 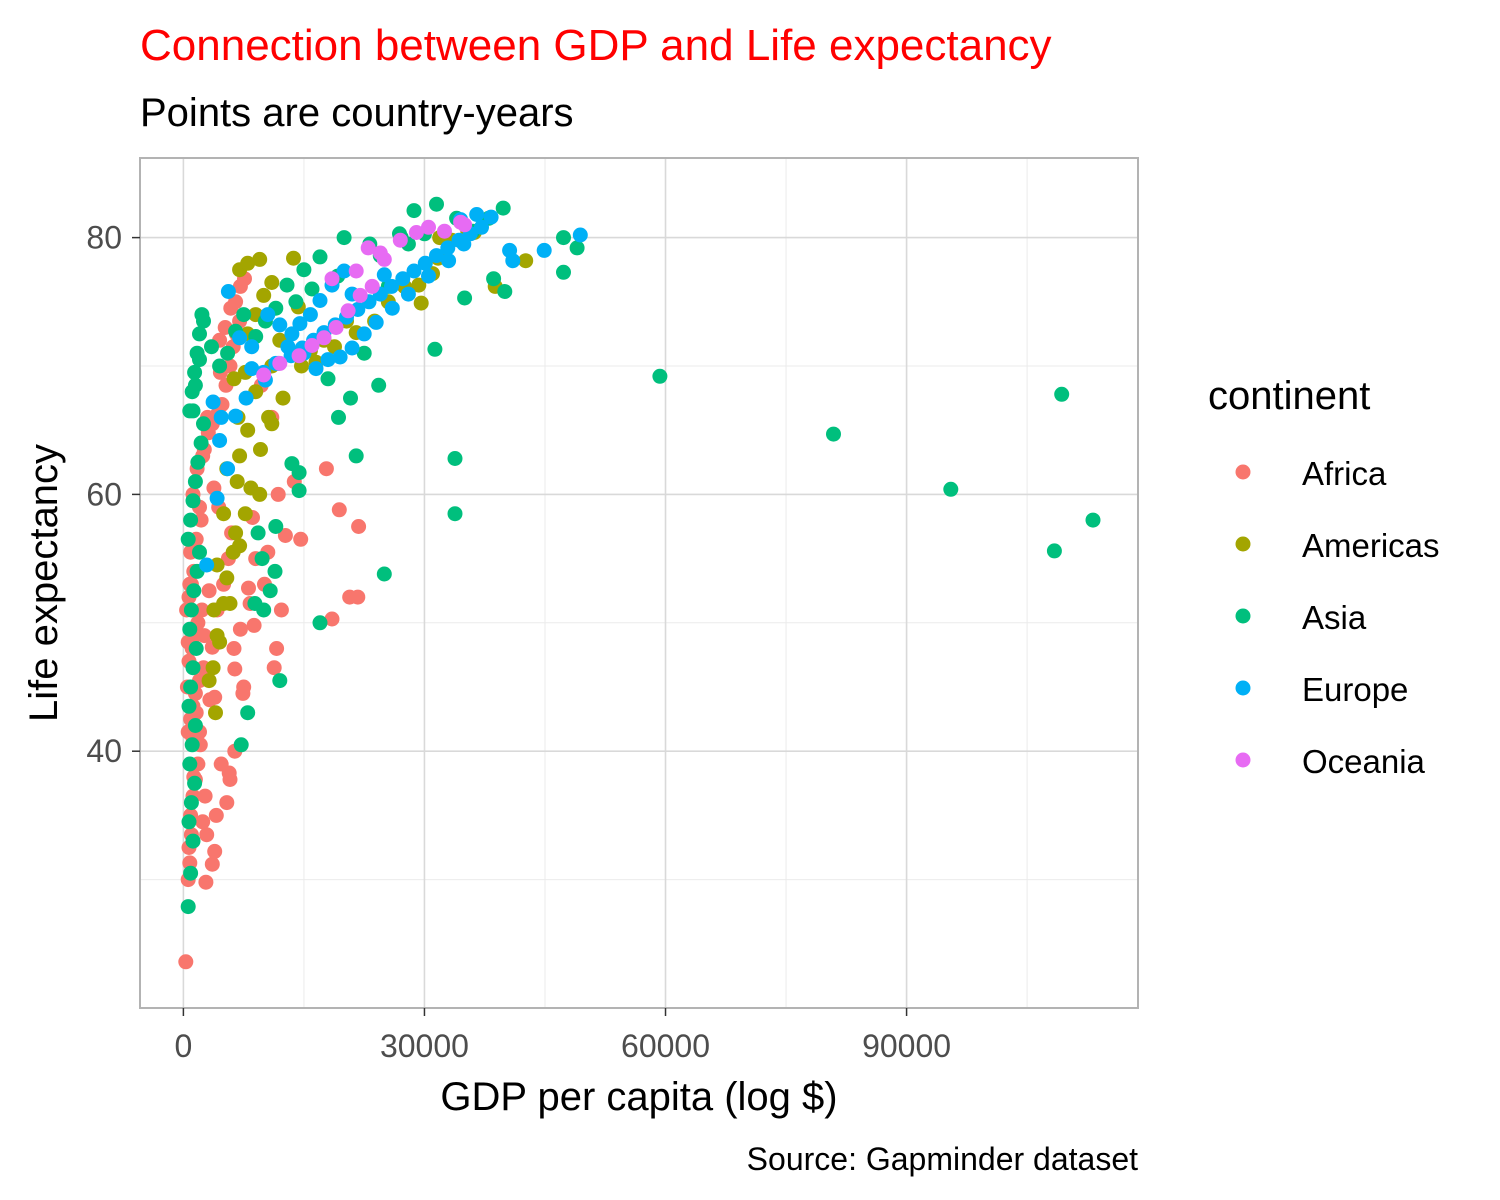 I want to click on chart-subtitle: Points are country-years, so click(x=357, y=113).